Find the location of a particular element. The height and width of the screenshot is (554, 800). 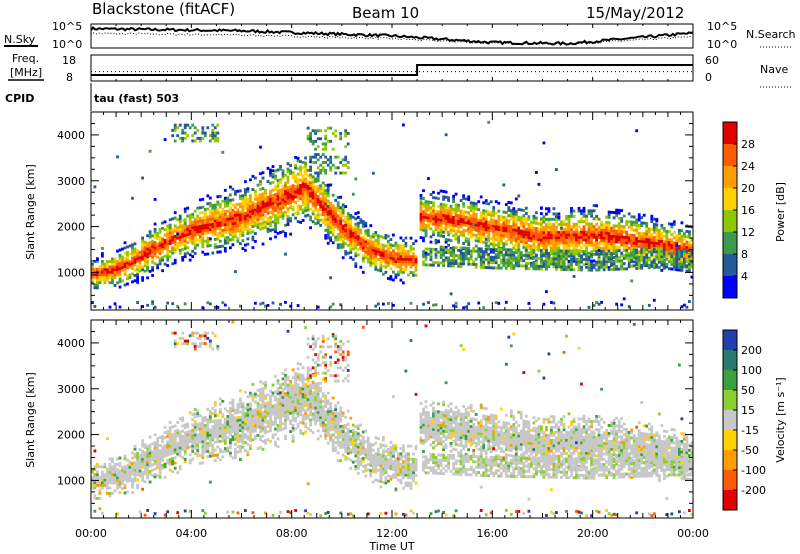

cpid-label: CPID is located at coordinates (19, 98).